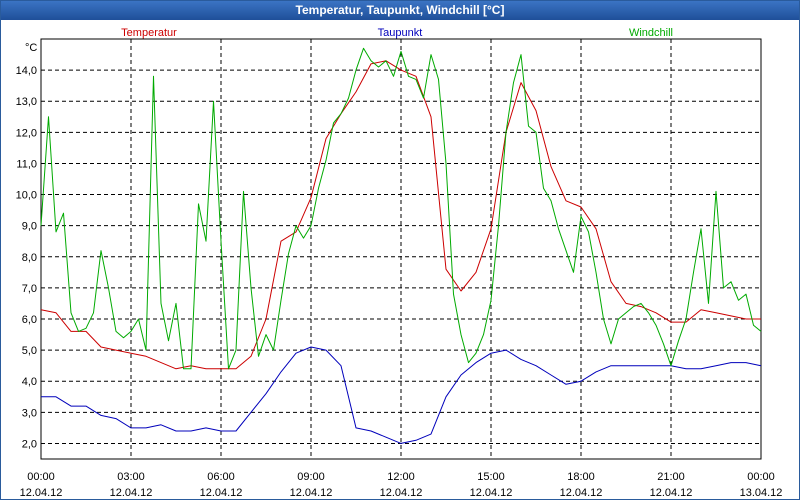  What do you see at coordinates (221, 477) in the screenshot?
I see `x-tick-time-label: 06:00` at bounding box center [221, 477].